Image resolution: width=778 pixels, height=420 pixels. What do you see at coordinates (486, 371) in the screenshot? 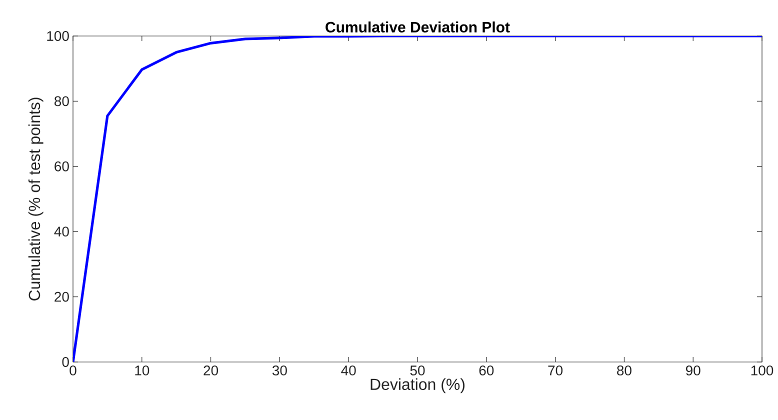
I see `x-tick-label: 60` at bounding box center [486, 371].